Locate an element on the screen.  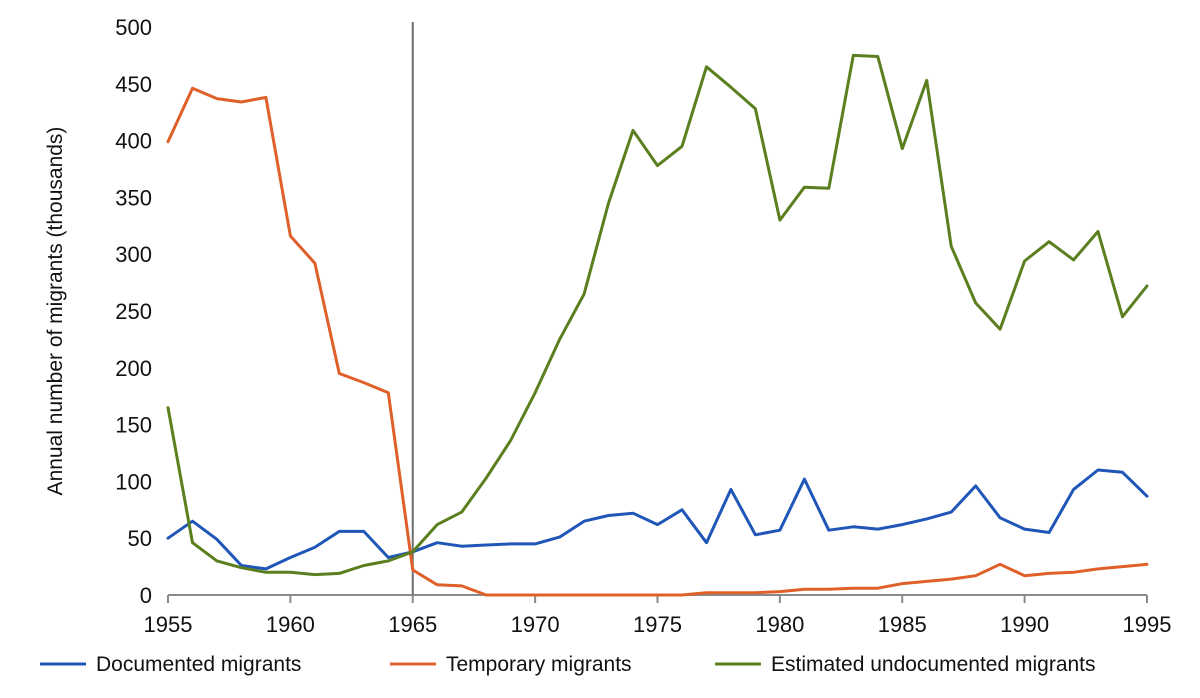
x-tick-label: 1985 is located at coordinates (902, 624).